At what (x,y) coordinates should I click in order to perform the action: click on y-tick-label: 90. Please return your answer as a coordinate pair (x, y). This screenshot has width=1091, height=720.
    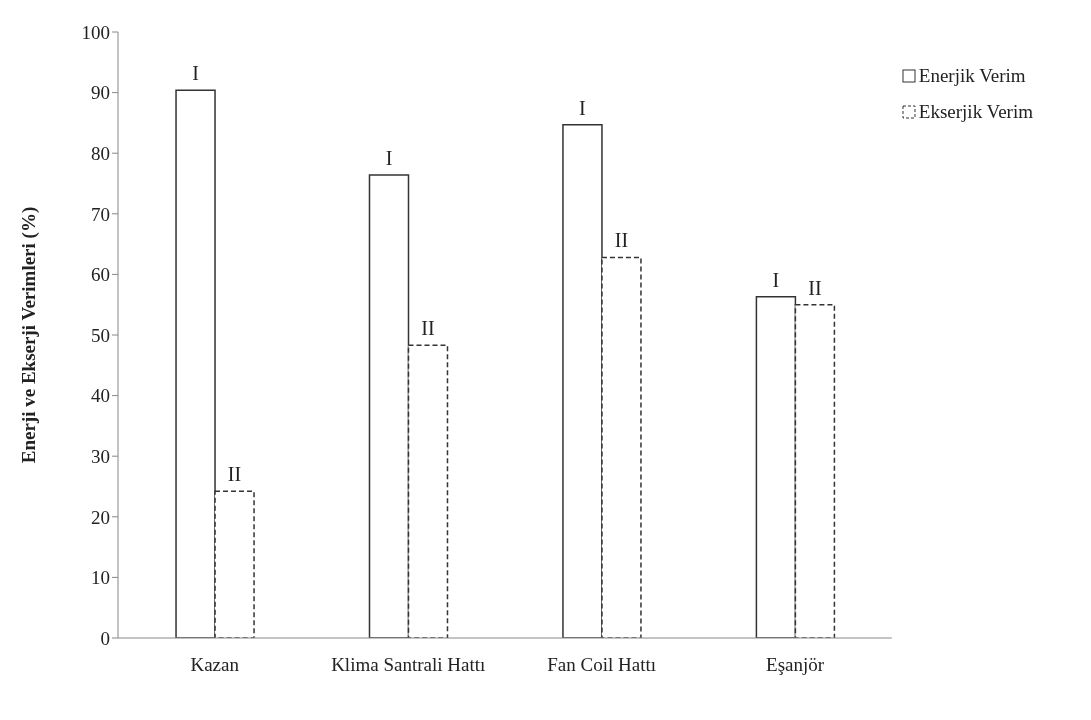
    Looking at the image, I should click on (100, 93).